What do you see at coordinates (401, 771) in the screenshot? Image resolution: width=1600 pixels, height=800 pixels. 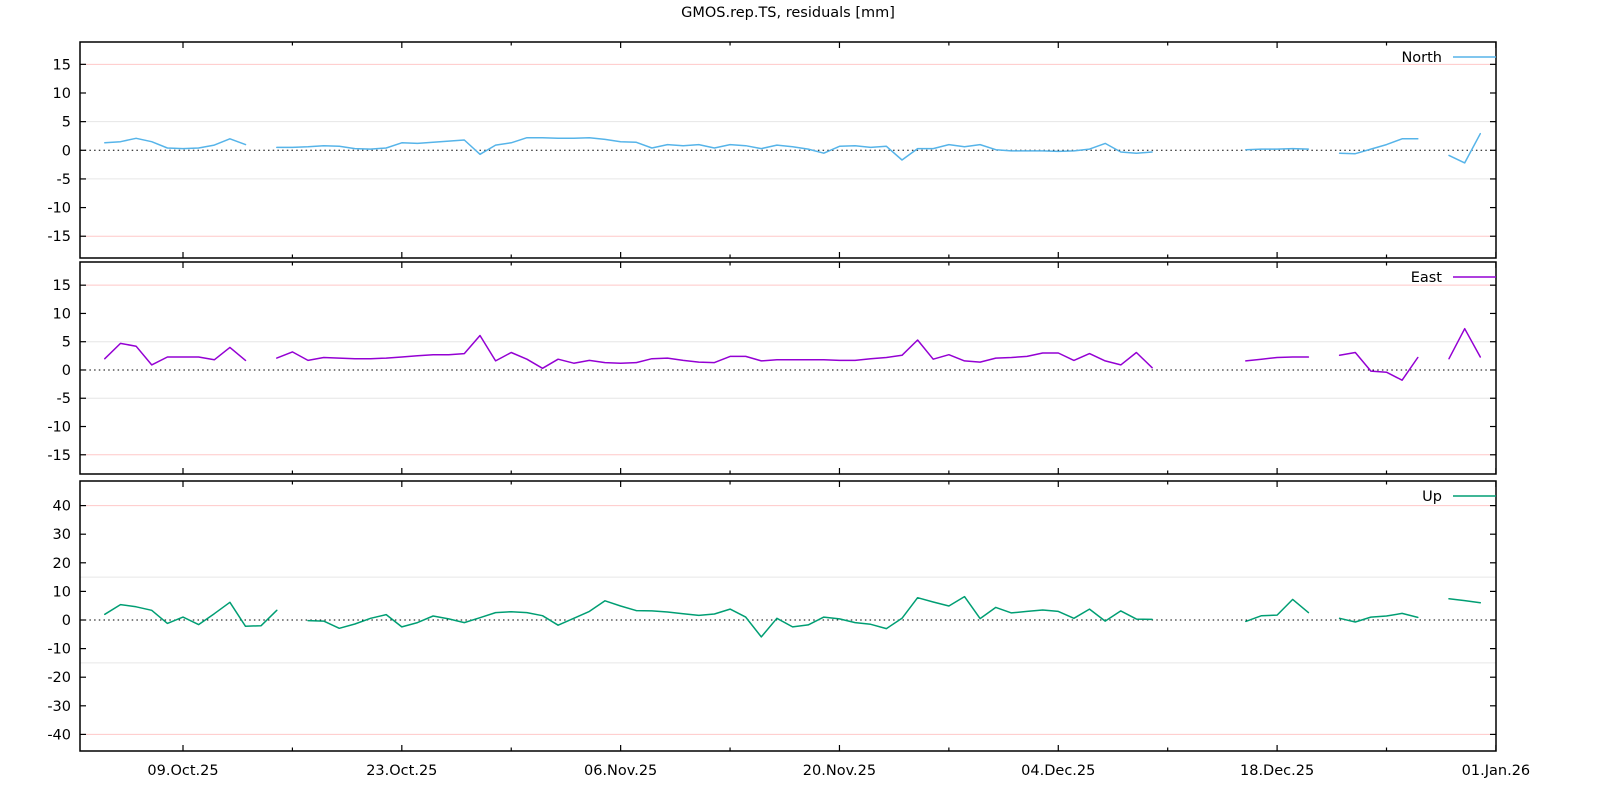 I see `x-tick-label: 23.Oct.25` at bounding box center [401, 771].